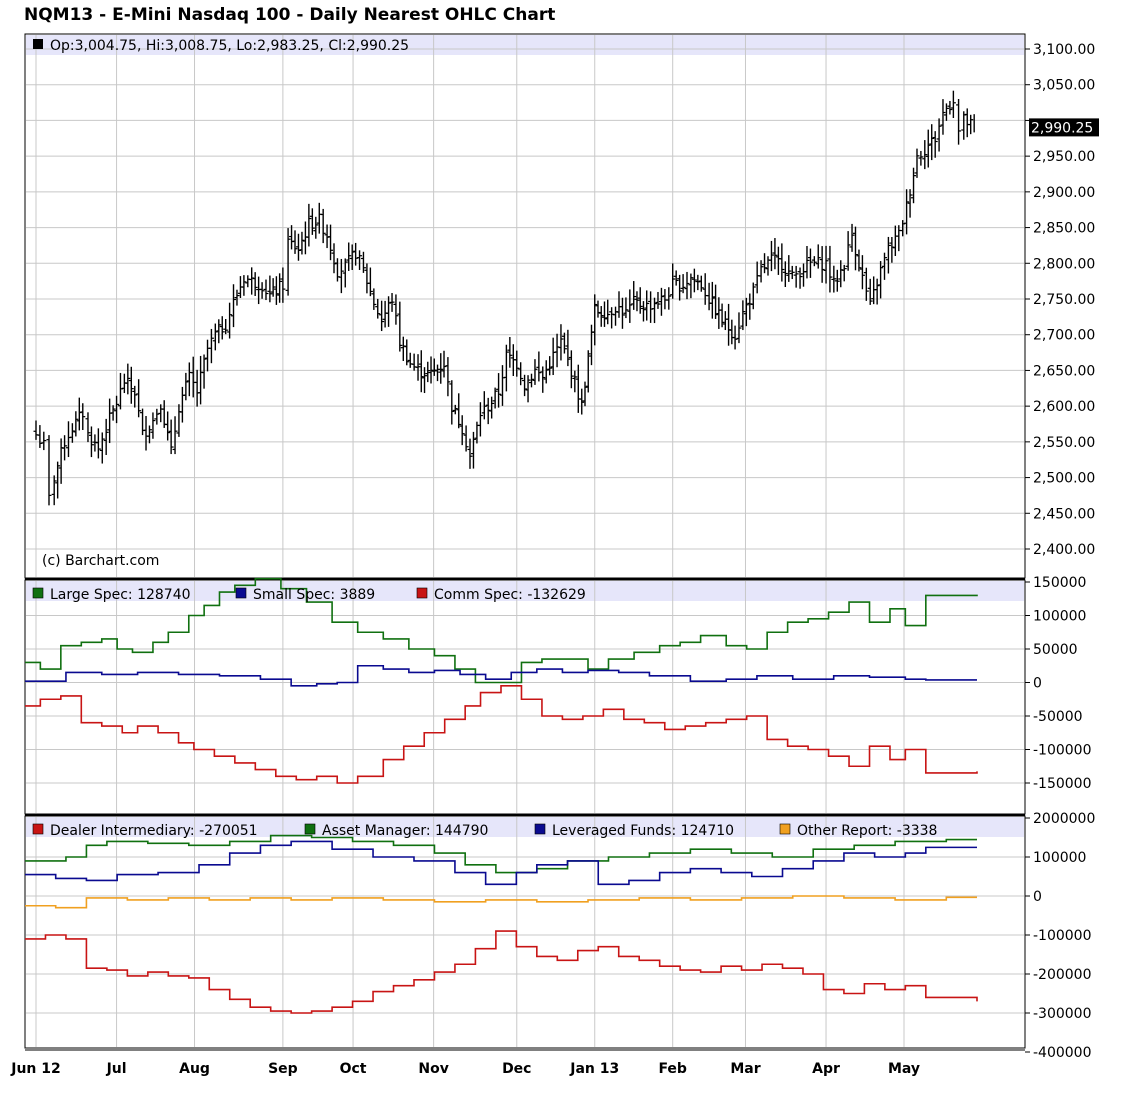  Describe the element at coordinates (1059, 617) in the screenshot. I see `y-tick-label: 100000` at that location.